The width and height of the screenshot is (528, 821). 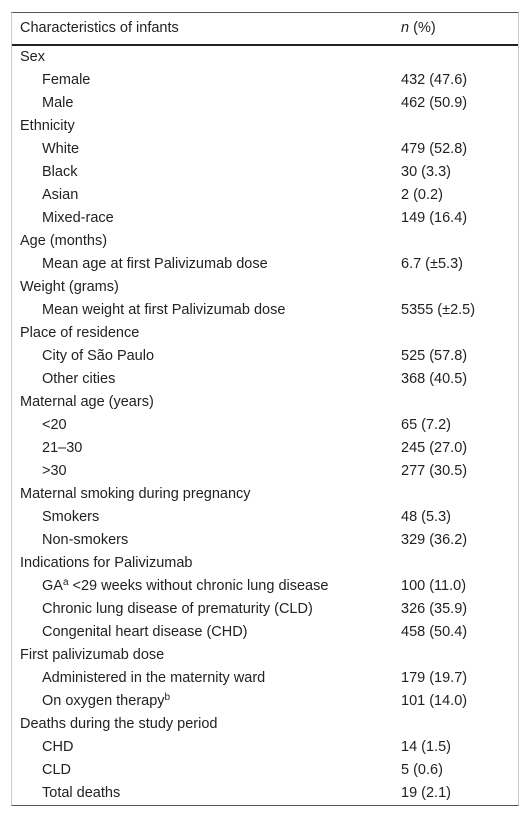 I want to click on row-label: Total deaths, so click(x=81, y=793).